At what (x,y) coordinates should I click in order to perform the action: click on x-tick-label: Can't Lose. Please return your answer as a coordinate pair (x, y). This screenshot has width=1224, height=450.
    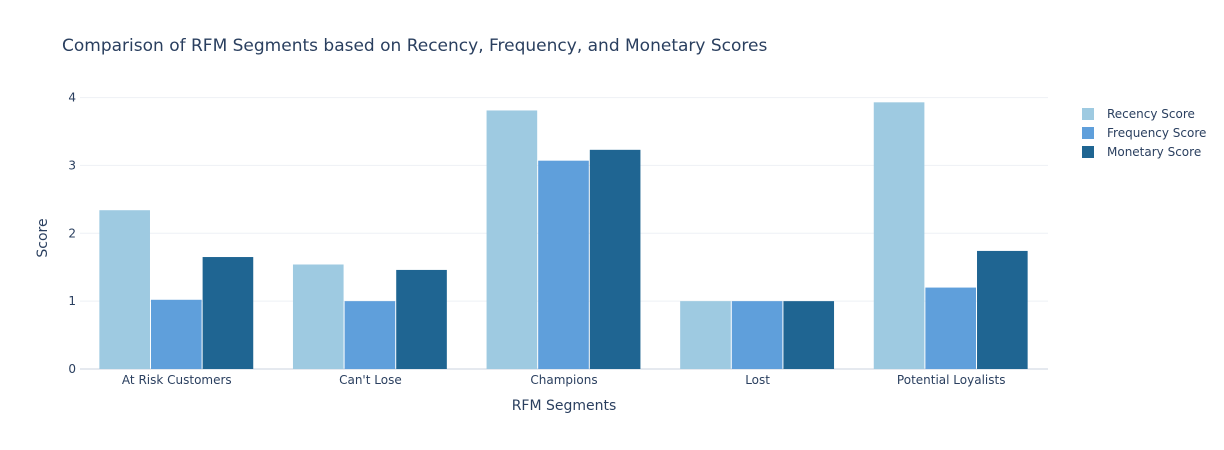
    Looking at the image, I should click on (370, 380).